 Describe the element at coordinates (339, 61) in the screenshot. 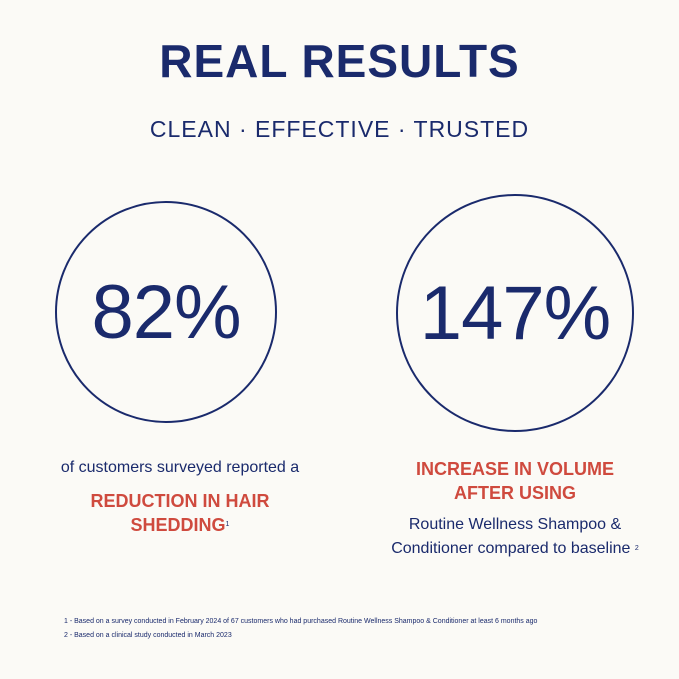

I see `page-title: REAL RESULTS` at that location.